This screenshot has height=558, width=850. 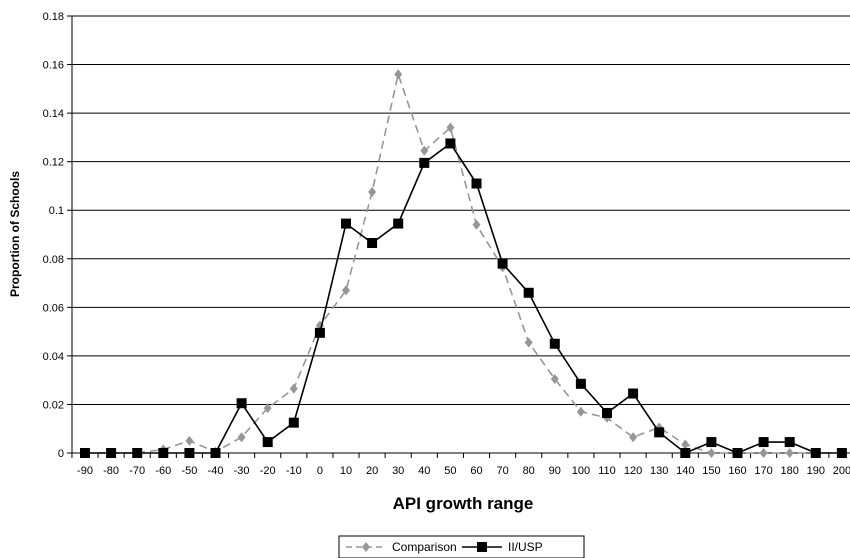 What do you see at coordinates (659, 471) in the screenshot?
I see `x-tick-label: 130` at bounding box center [659, 471].